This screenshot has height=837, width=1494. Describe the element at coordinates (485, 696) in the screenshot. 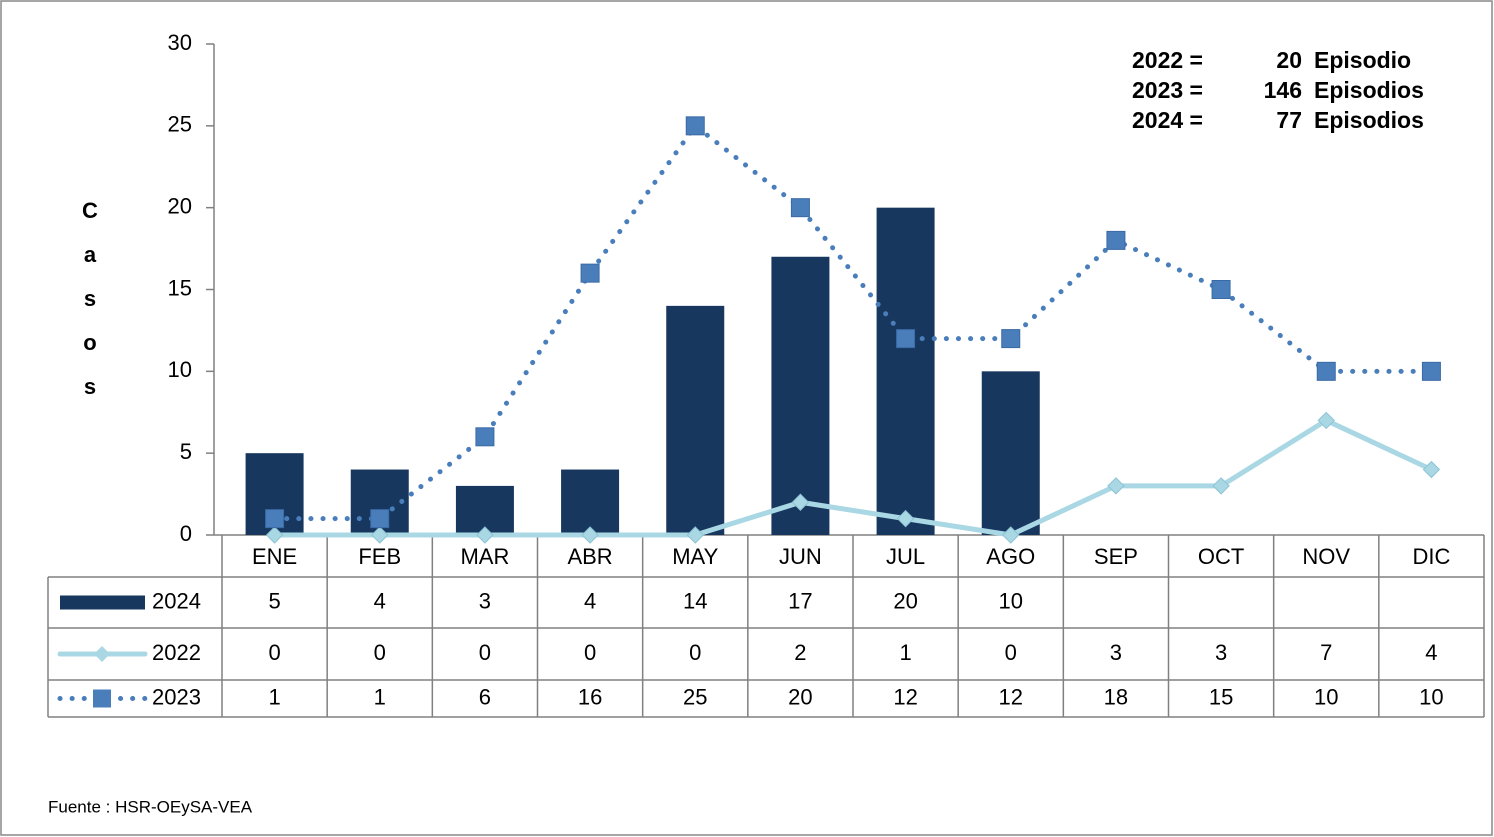

I see `table-value: 6` at that location.